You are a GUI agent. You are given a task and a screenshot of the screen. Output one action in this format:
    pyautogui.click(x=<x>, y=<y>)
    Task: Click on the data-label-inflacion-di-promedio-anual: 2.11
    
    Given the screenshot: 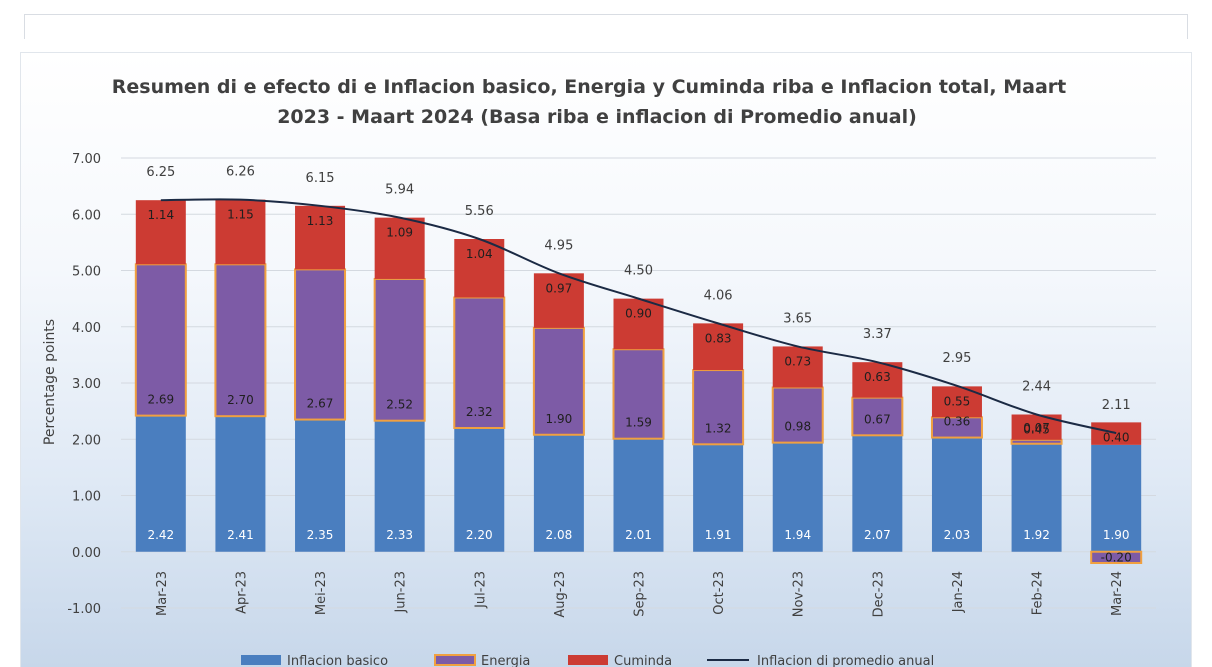 What is the action you would take?
    pyautogui.click(x=1116, y=405)
    